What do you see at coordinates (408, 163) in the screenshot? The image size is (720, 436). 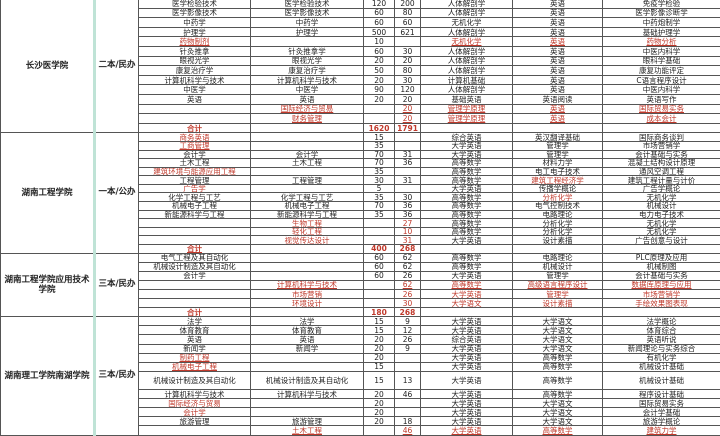 I see `quota-b-cell: 36` at bounding box center [408, 163].